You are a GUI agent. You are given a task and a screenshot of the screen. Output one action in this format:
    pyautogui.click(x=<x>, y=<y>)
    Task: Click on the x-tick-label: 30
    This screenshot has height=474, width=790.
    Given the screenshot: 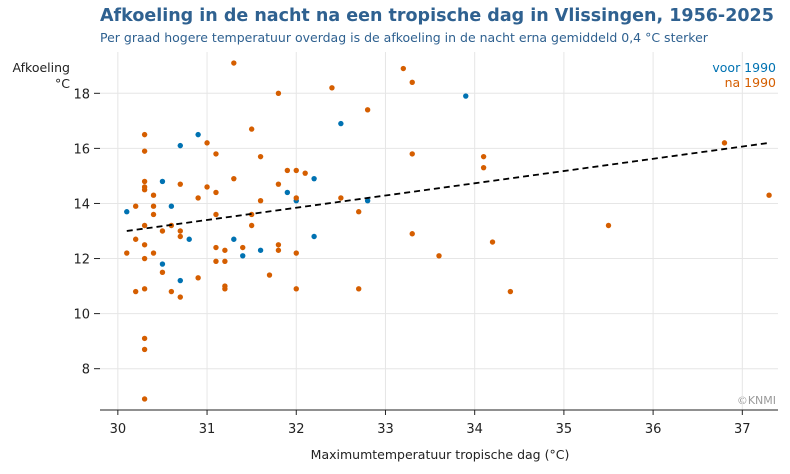 What is the action you would take?
    pyautogui.click(x=118, y=429)
    